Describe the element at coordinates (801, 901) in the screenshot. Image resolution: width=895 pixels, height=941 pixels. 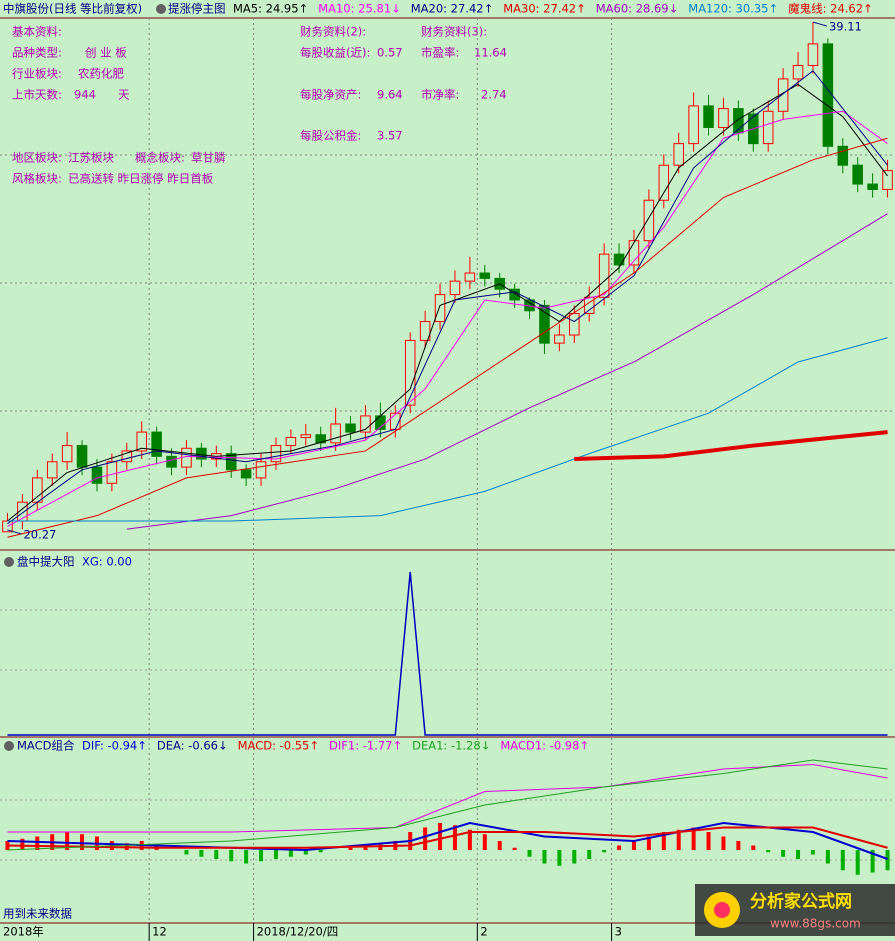
I see `watermark-name: 分析家公式网` at that location.